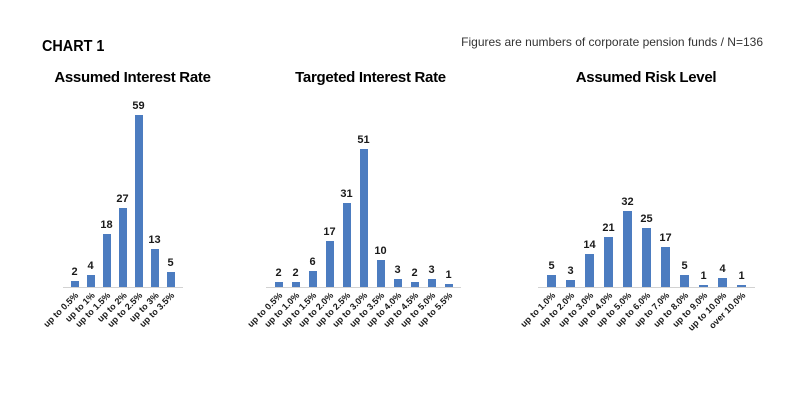 Image resolution: width=800 pixels, height=414 pixels. I want to click on chart-title: Targeted Interest Rate, so click(370, 77).